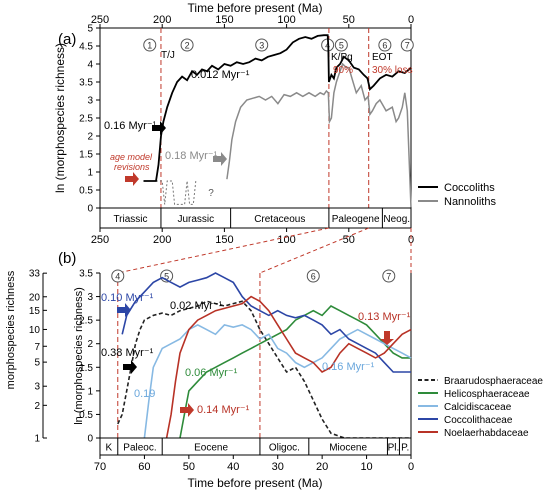  What do you see at coordinates (493, 381) in the screenshot?
I see `legend-label-braarudosphaeraceae: Braarudosphaeraceae` at bounding box center [493, 381].